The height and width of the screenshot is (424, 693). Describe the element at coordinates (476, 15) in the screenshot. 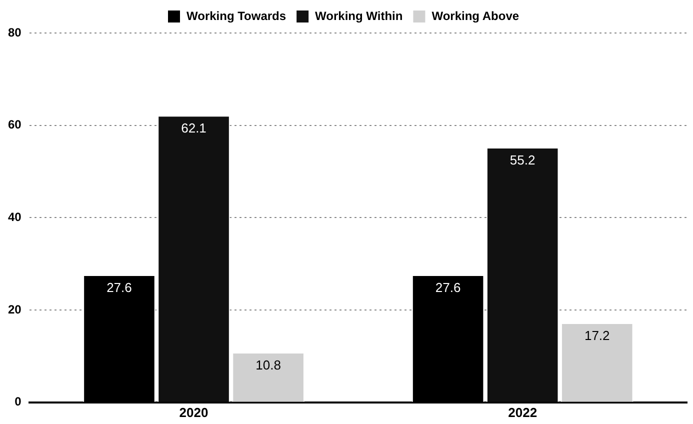

I see `legend-label: Working Above` at that location.